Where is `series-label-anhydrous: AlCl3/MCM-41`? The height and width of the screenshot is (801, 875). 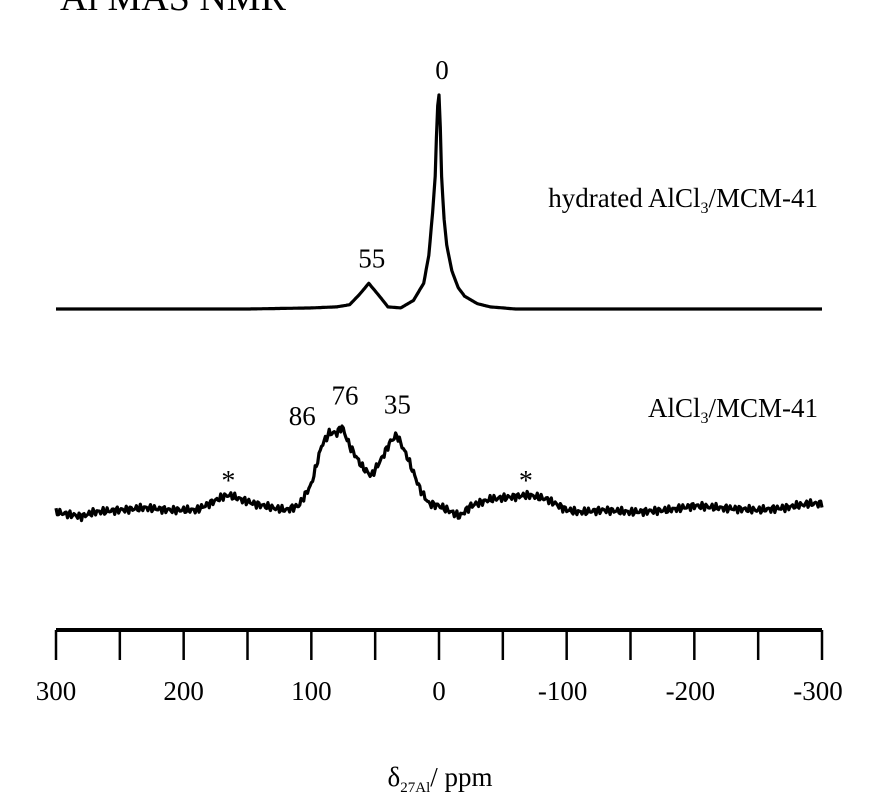 series-label-anhydrous: AlCl3/MCM-41 is located at coordinates (733, 410).